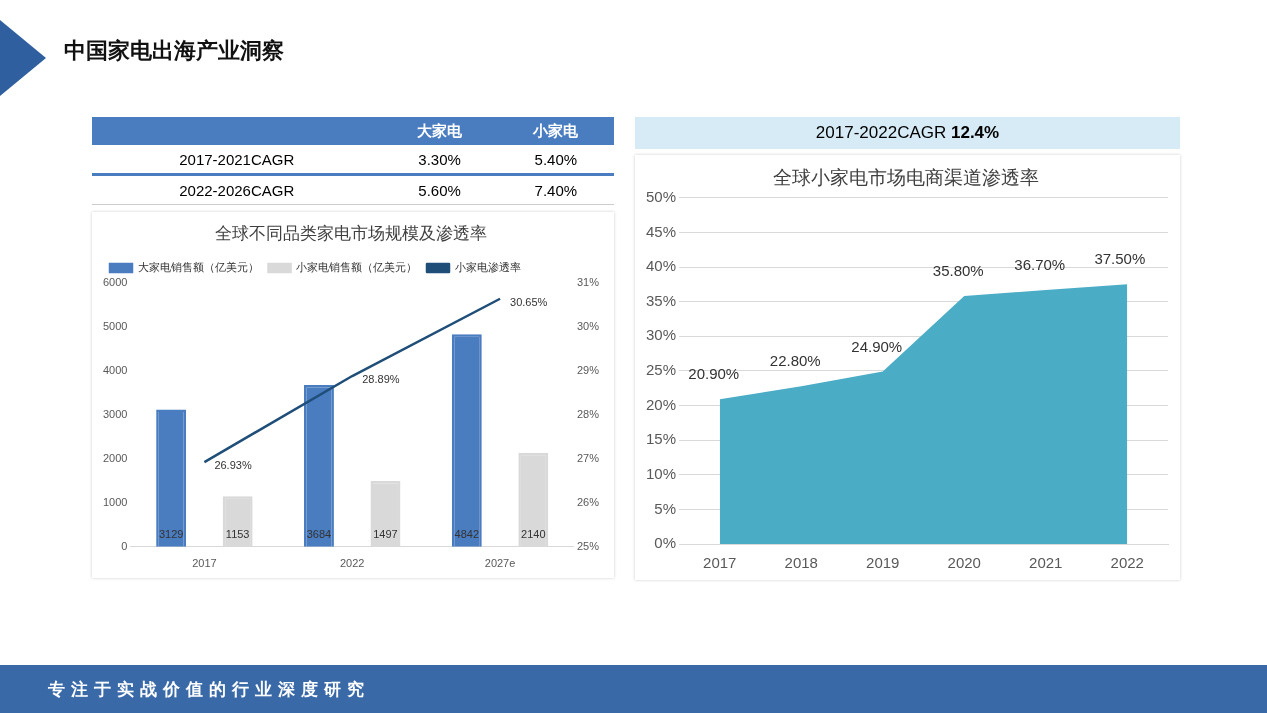 The width and height of the screenshot is (1267, 713). Describe the element at coordinates (588, 282) in the screenshot. I see `y2-tick-label: 31%` at that location.